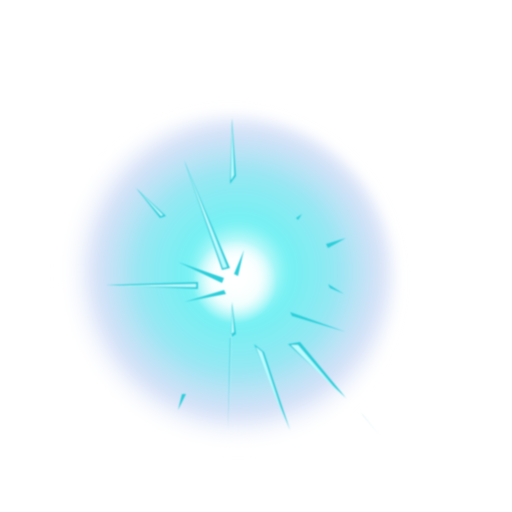 The image size is (512, 512). Describe the element at coordinates (315, 369) in the screenshot. I see `ray-bottom-right-2-core` at that location.